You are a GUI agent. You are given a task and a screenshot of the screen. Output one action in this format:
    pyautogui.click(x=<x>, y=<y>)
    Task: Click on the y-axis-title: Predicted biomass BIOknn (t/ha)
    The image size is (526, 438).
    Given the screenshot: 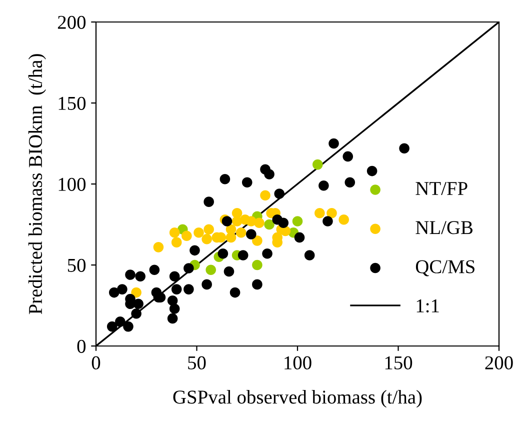 What is the action you would take?
    pyautogui.click(x=37, y=184)
    